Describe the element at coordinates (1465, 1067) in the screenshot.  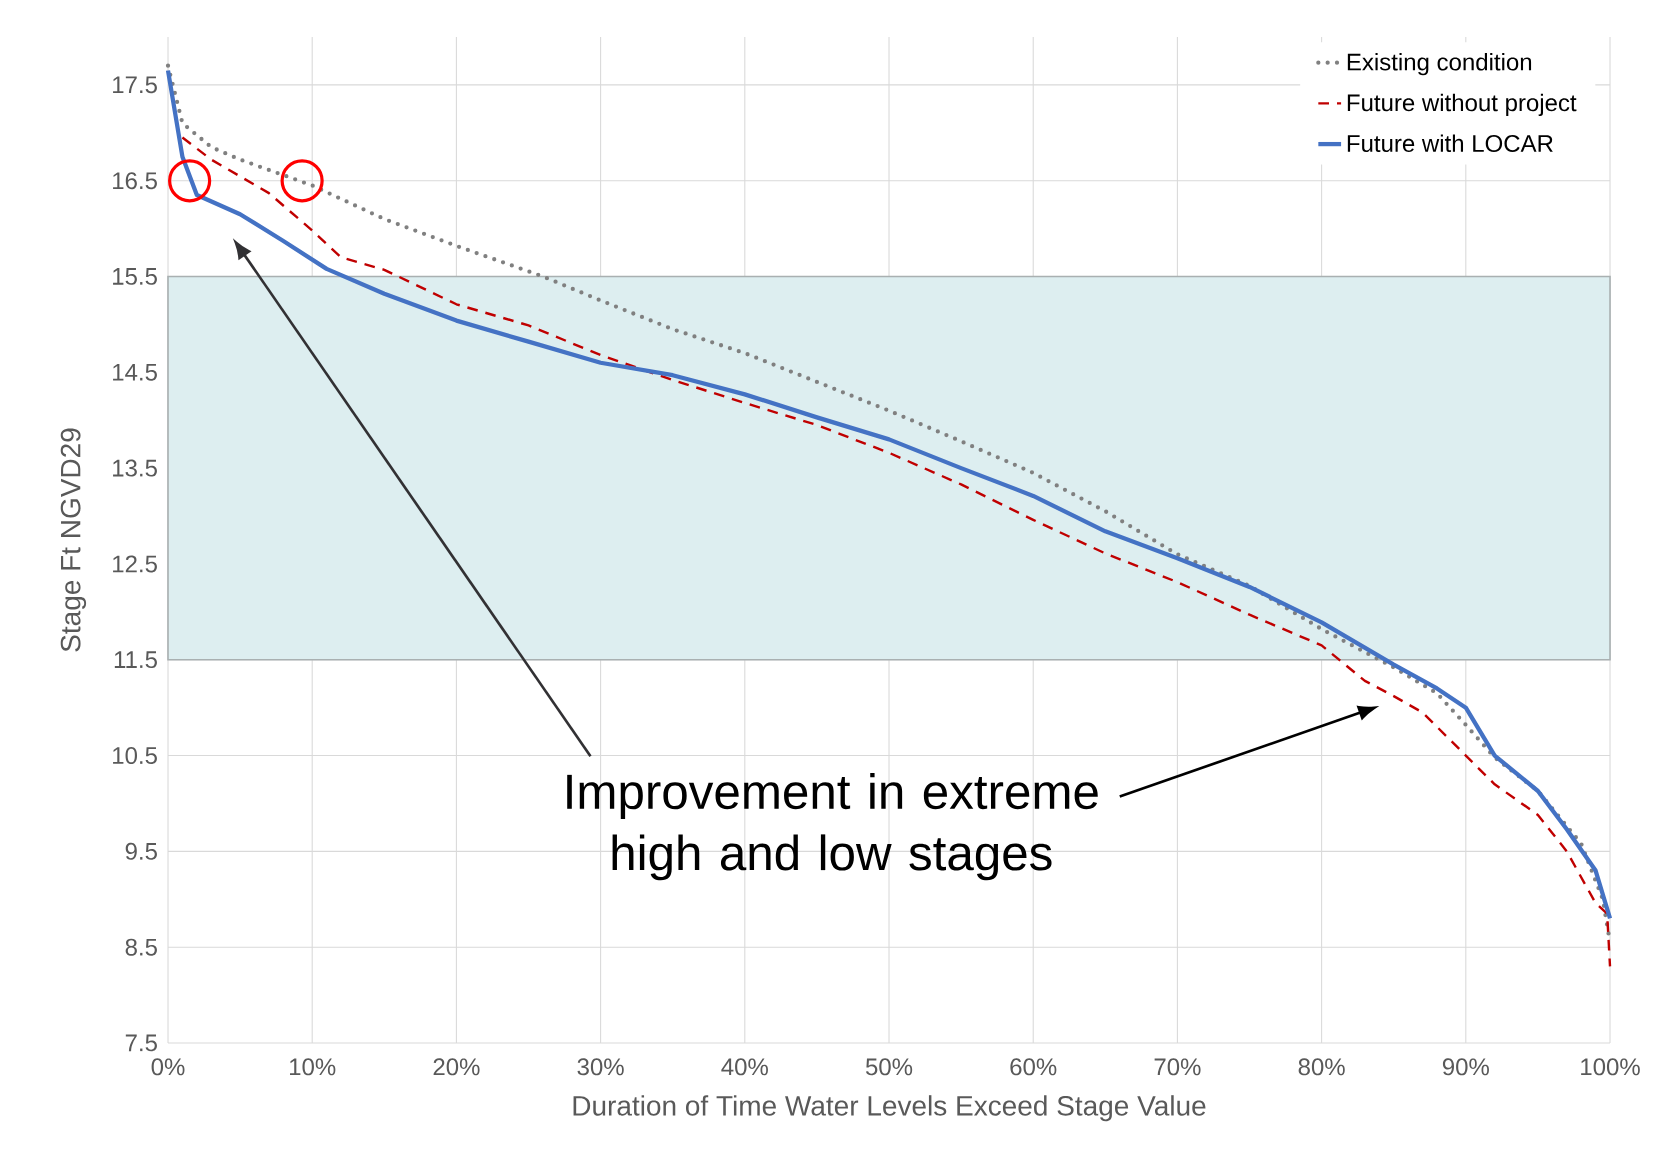
I see `x-tick-label: 90%` at that location.